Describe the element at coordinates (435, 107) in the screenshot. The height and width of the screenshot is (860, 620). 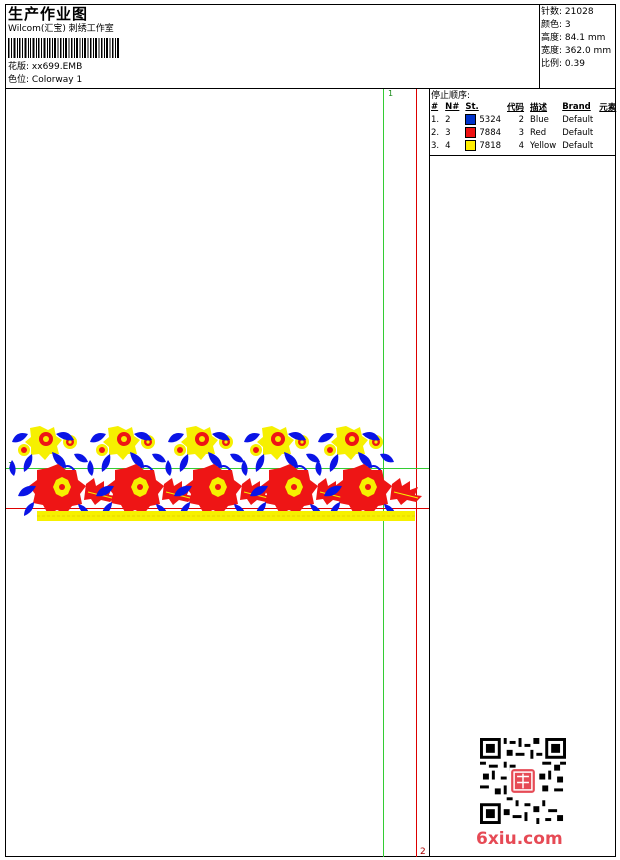
I see `col-header: #` at that location.